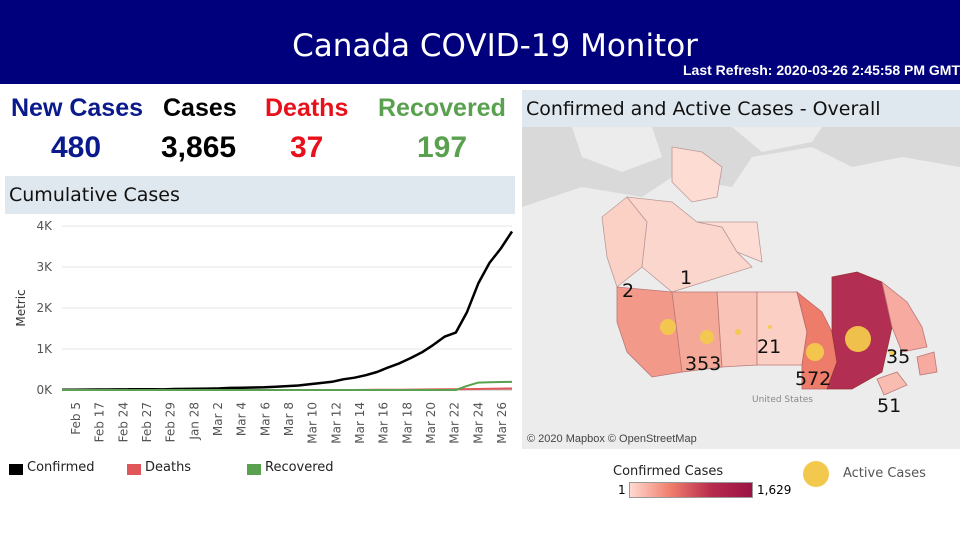 The image size is (960, 537). What do you see at coordinates (889, 406) in the screenshot?
I see `map-label-maritimes: 51` at bounding box center [889, 406].